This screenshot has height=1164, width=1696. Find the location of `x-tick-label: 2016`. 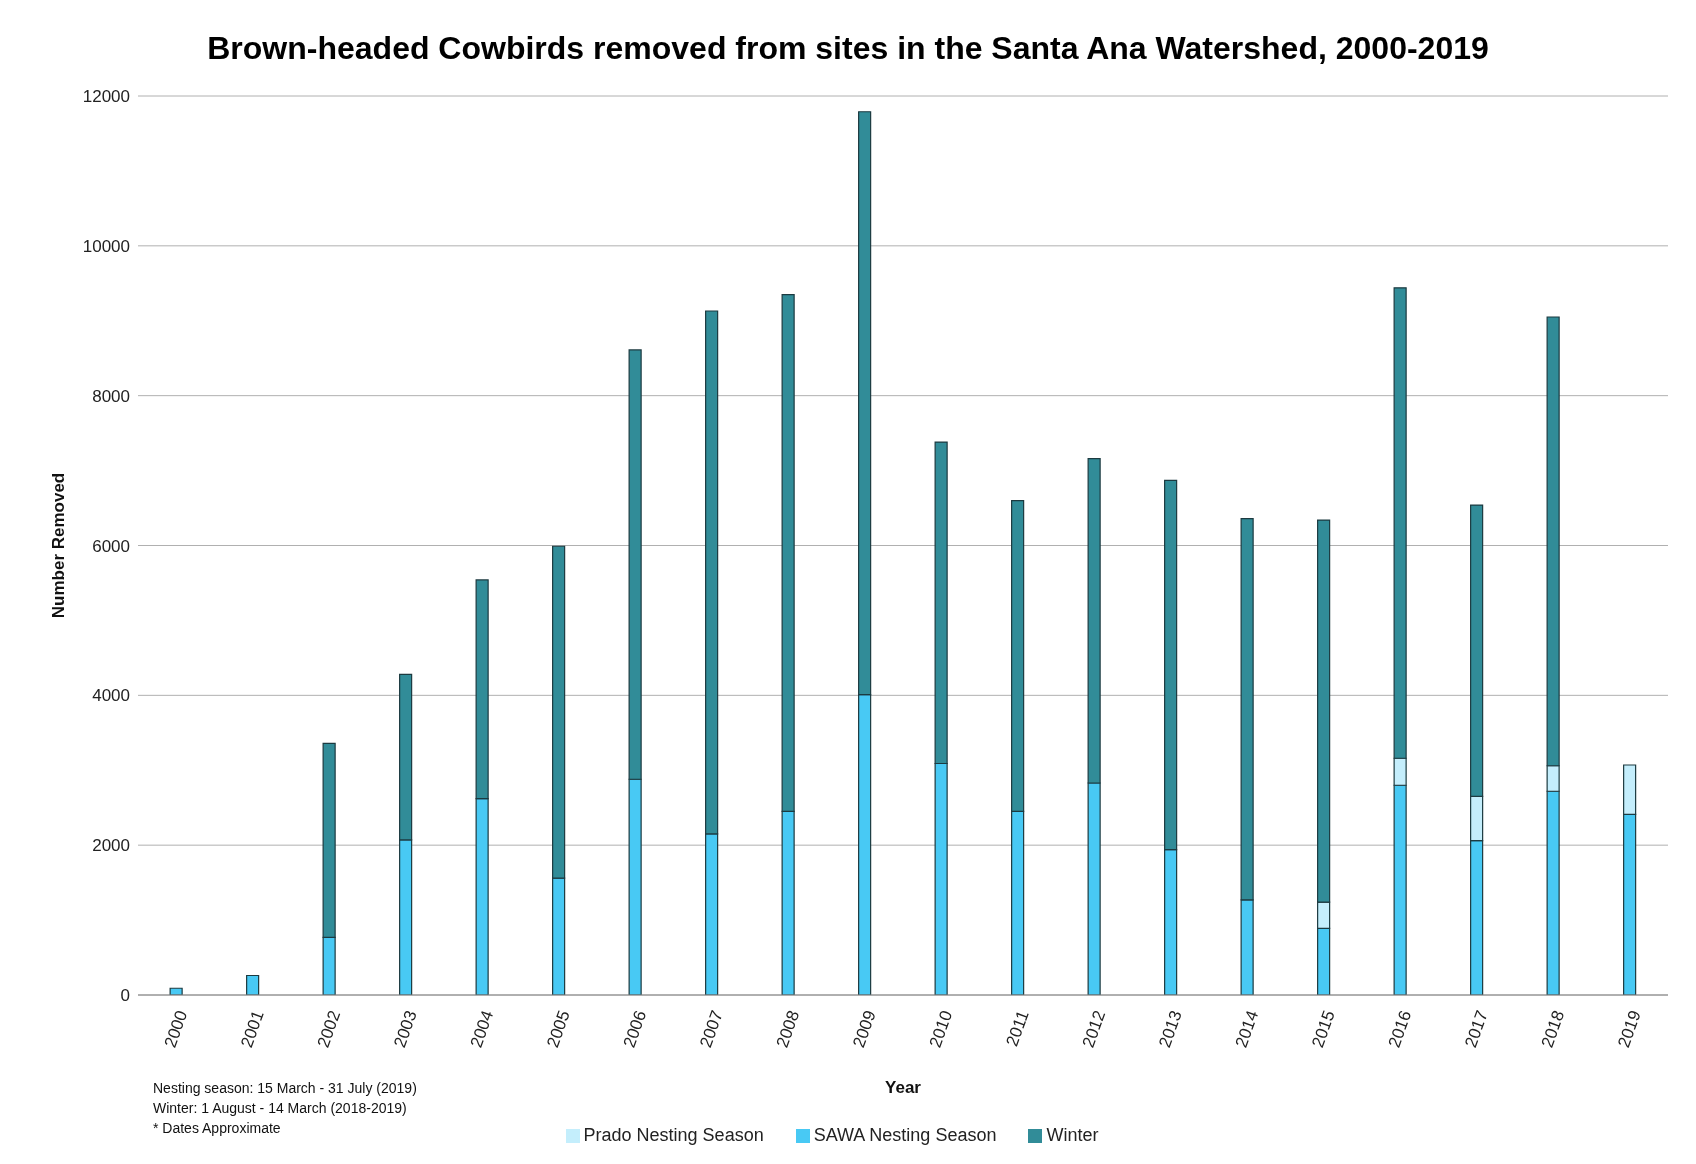

x-tick-label: 2016 is located at coordinates (1400, 1029).